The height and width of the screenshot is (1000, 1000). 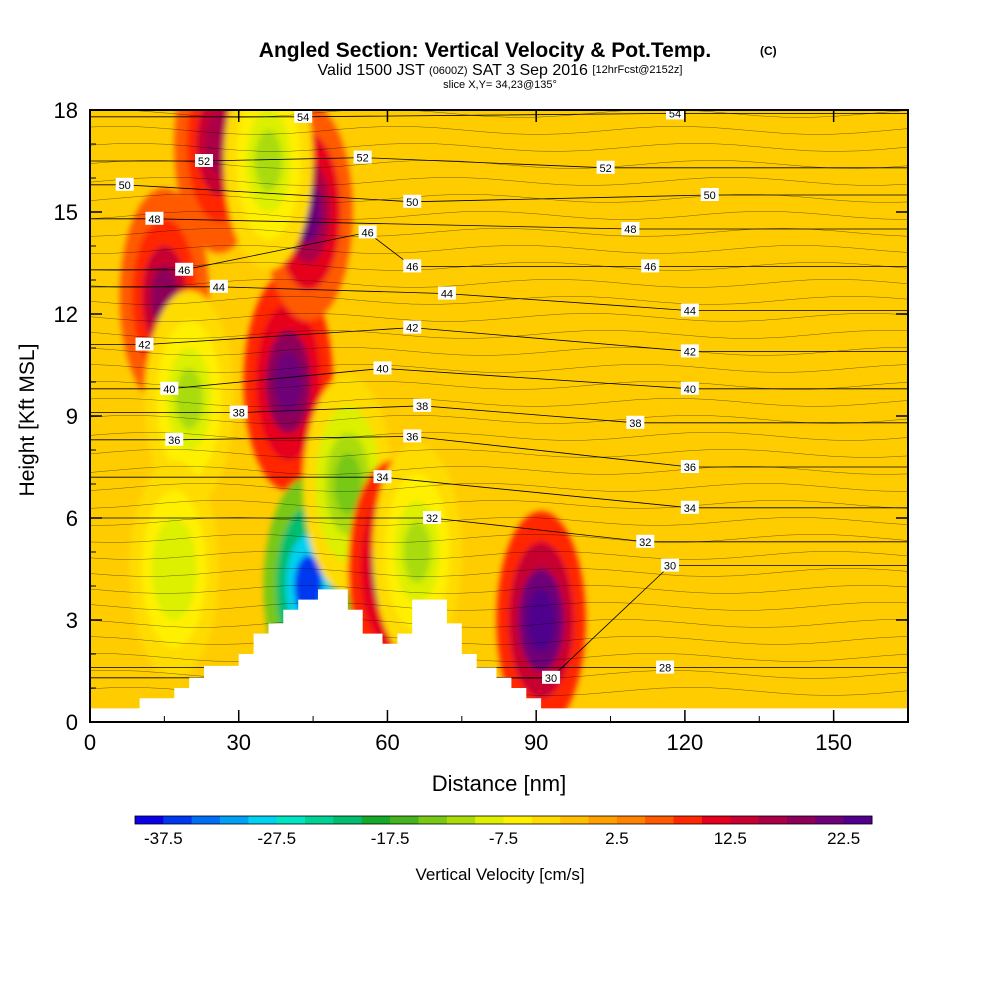 I want to click on isotherm-label-text: 32, so click(x=645, y=543).